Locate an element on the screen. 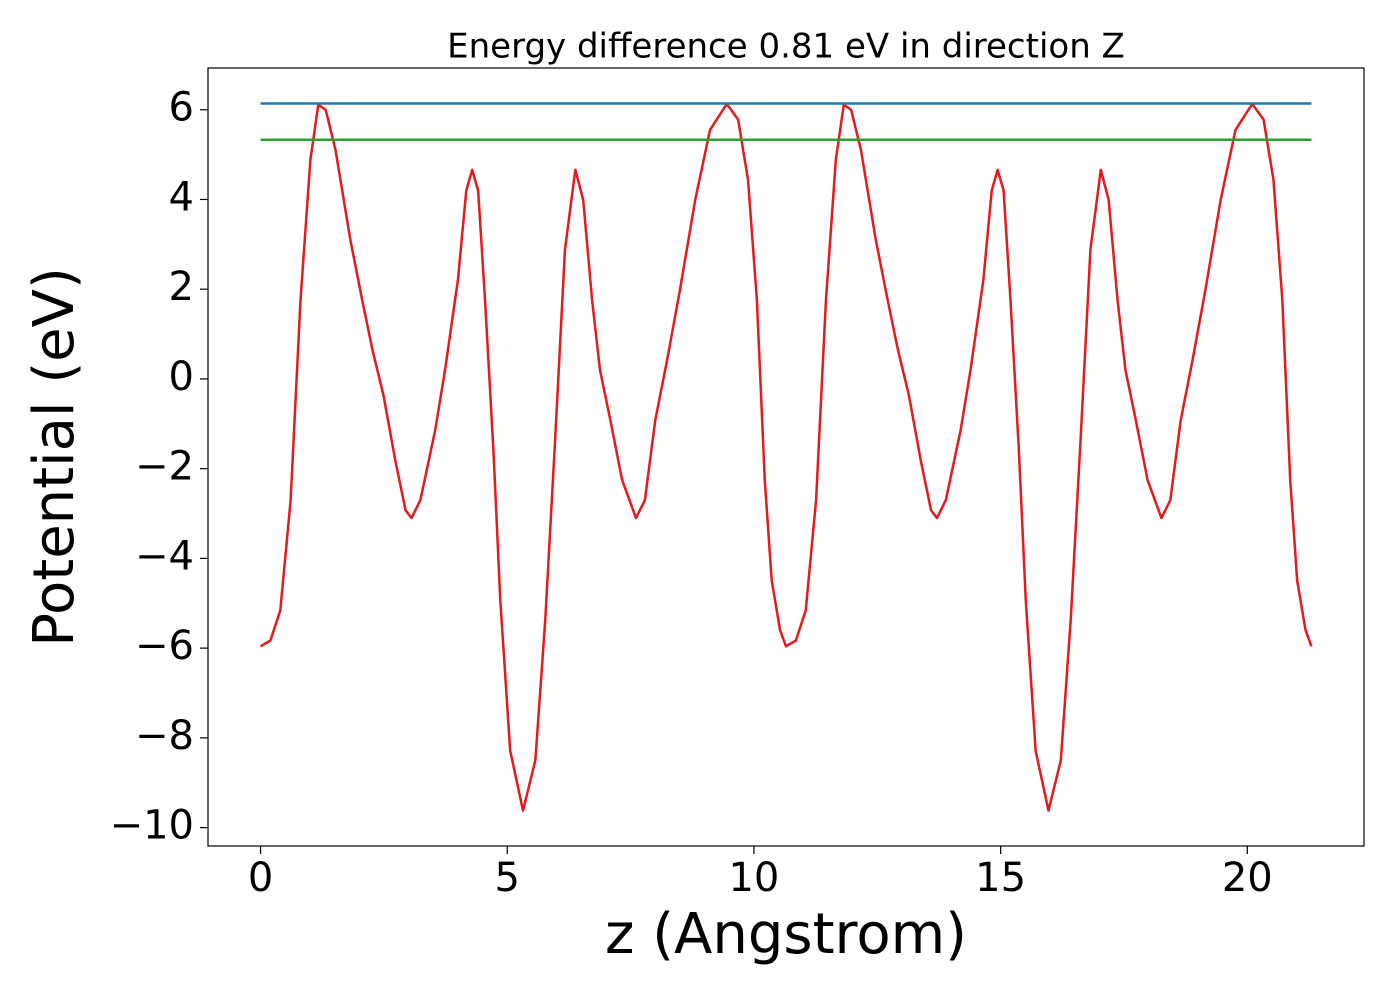 This screenshot has height=1000, width=1400. chart-title: Energy difference 0.81 eV in direction Z is located at coordinates (786, 47).